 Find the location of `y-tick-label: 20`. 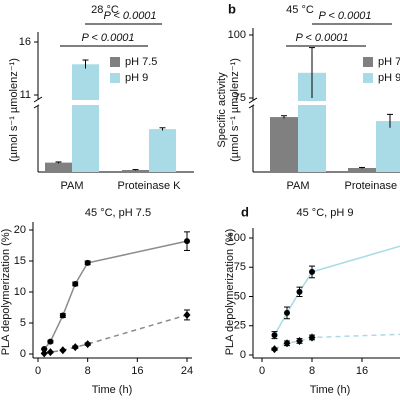

y-tick-label: 20 is located at coordinates (20, 230).